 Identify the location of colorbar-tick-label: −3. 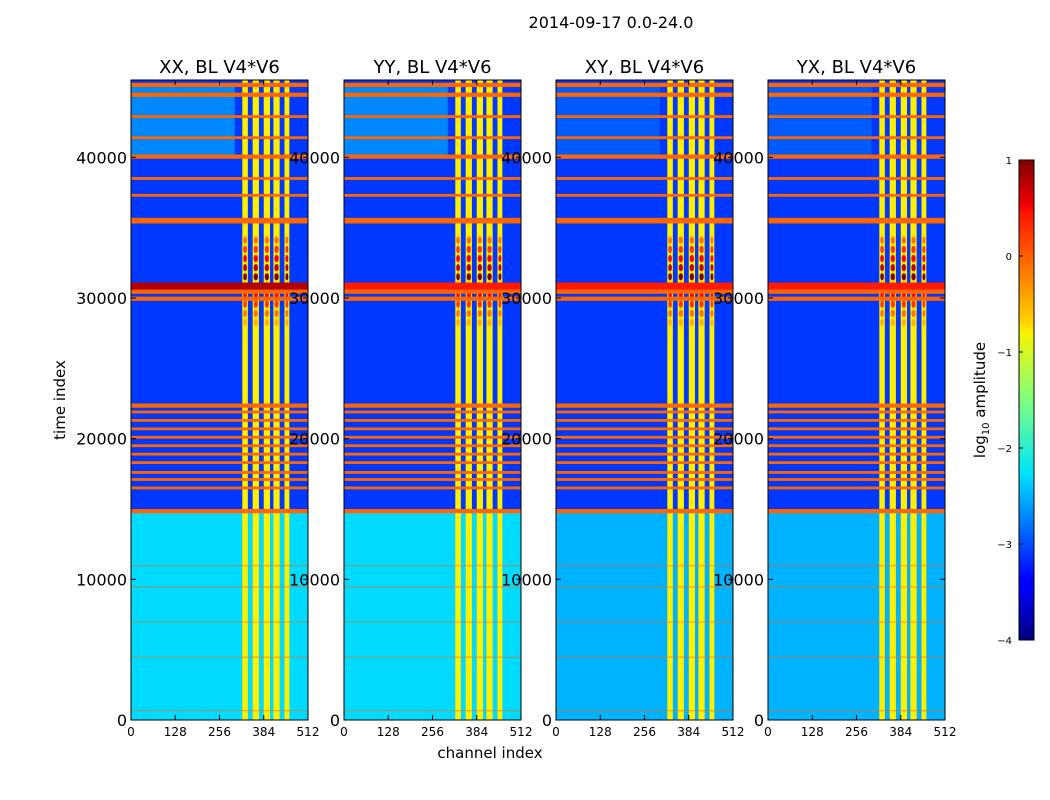
(1004, 545).